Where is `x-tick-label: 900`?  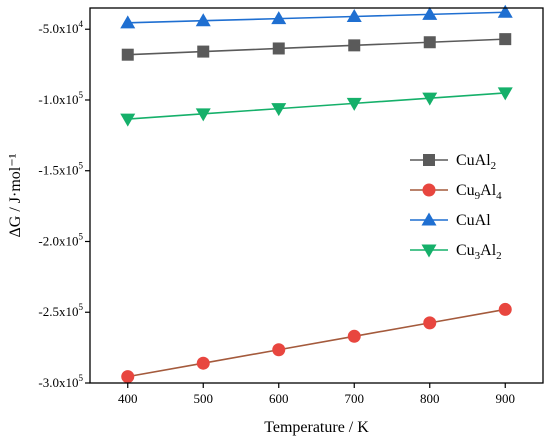 x-tick-label: 900 is located at coordinates (506, 398).